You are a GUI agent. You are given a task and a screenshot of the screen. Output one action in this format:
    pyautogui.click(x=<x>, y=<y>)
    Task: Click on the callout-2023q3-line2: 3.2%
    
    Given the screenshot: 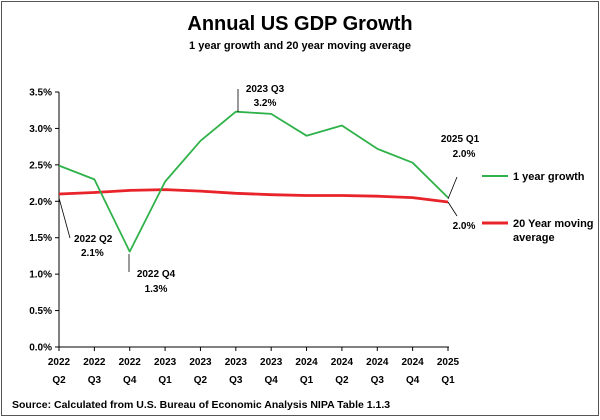 What is the action you would take?
    pyautogui.click(x=265, y=103)
    